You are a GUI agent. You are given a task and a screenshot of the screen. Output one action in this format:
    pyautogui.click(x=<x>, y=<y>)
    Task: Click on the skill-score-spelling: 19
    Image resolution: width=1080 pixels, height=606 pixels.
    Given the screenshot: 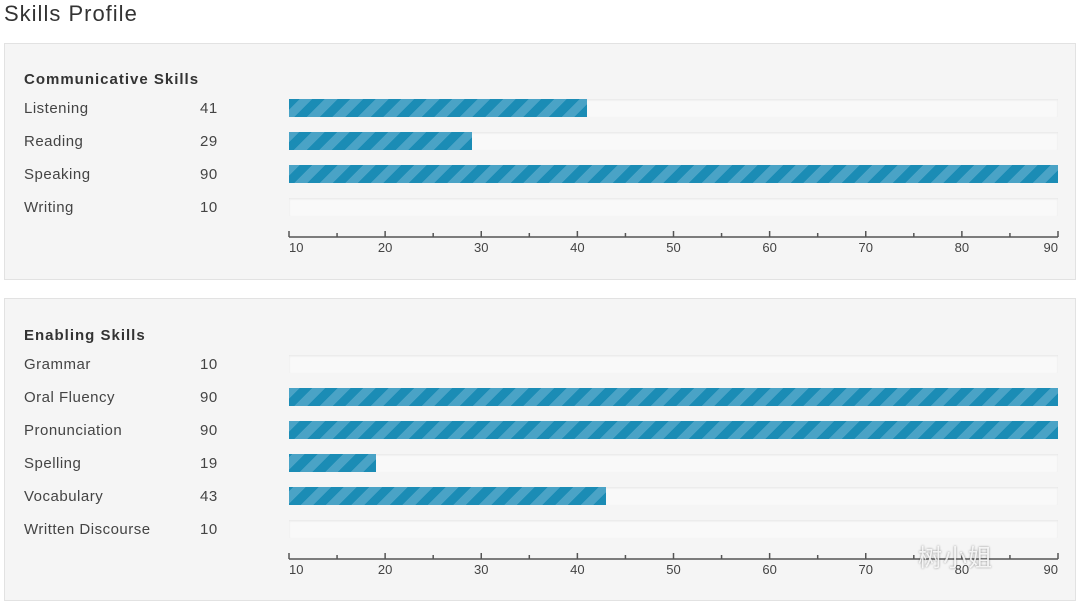 What is the action you would take?
    pyautogui.click(x=209, y=463)
    